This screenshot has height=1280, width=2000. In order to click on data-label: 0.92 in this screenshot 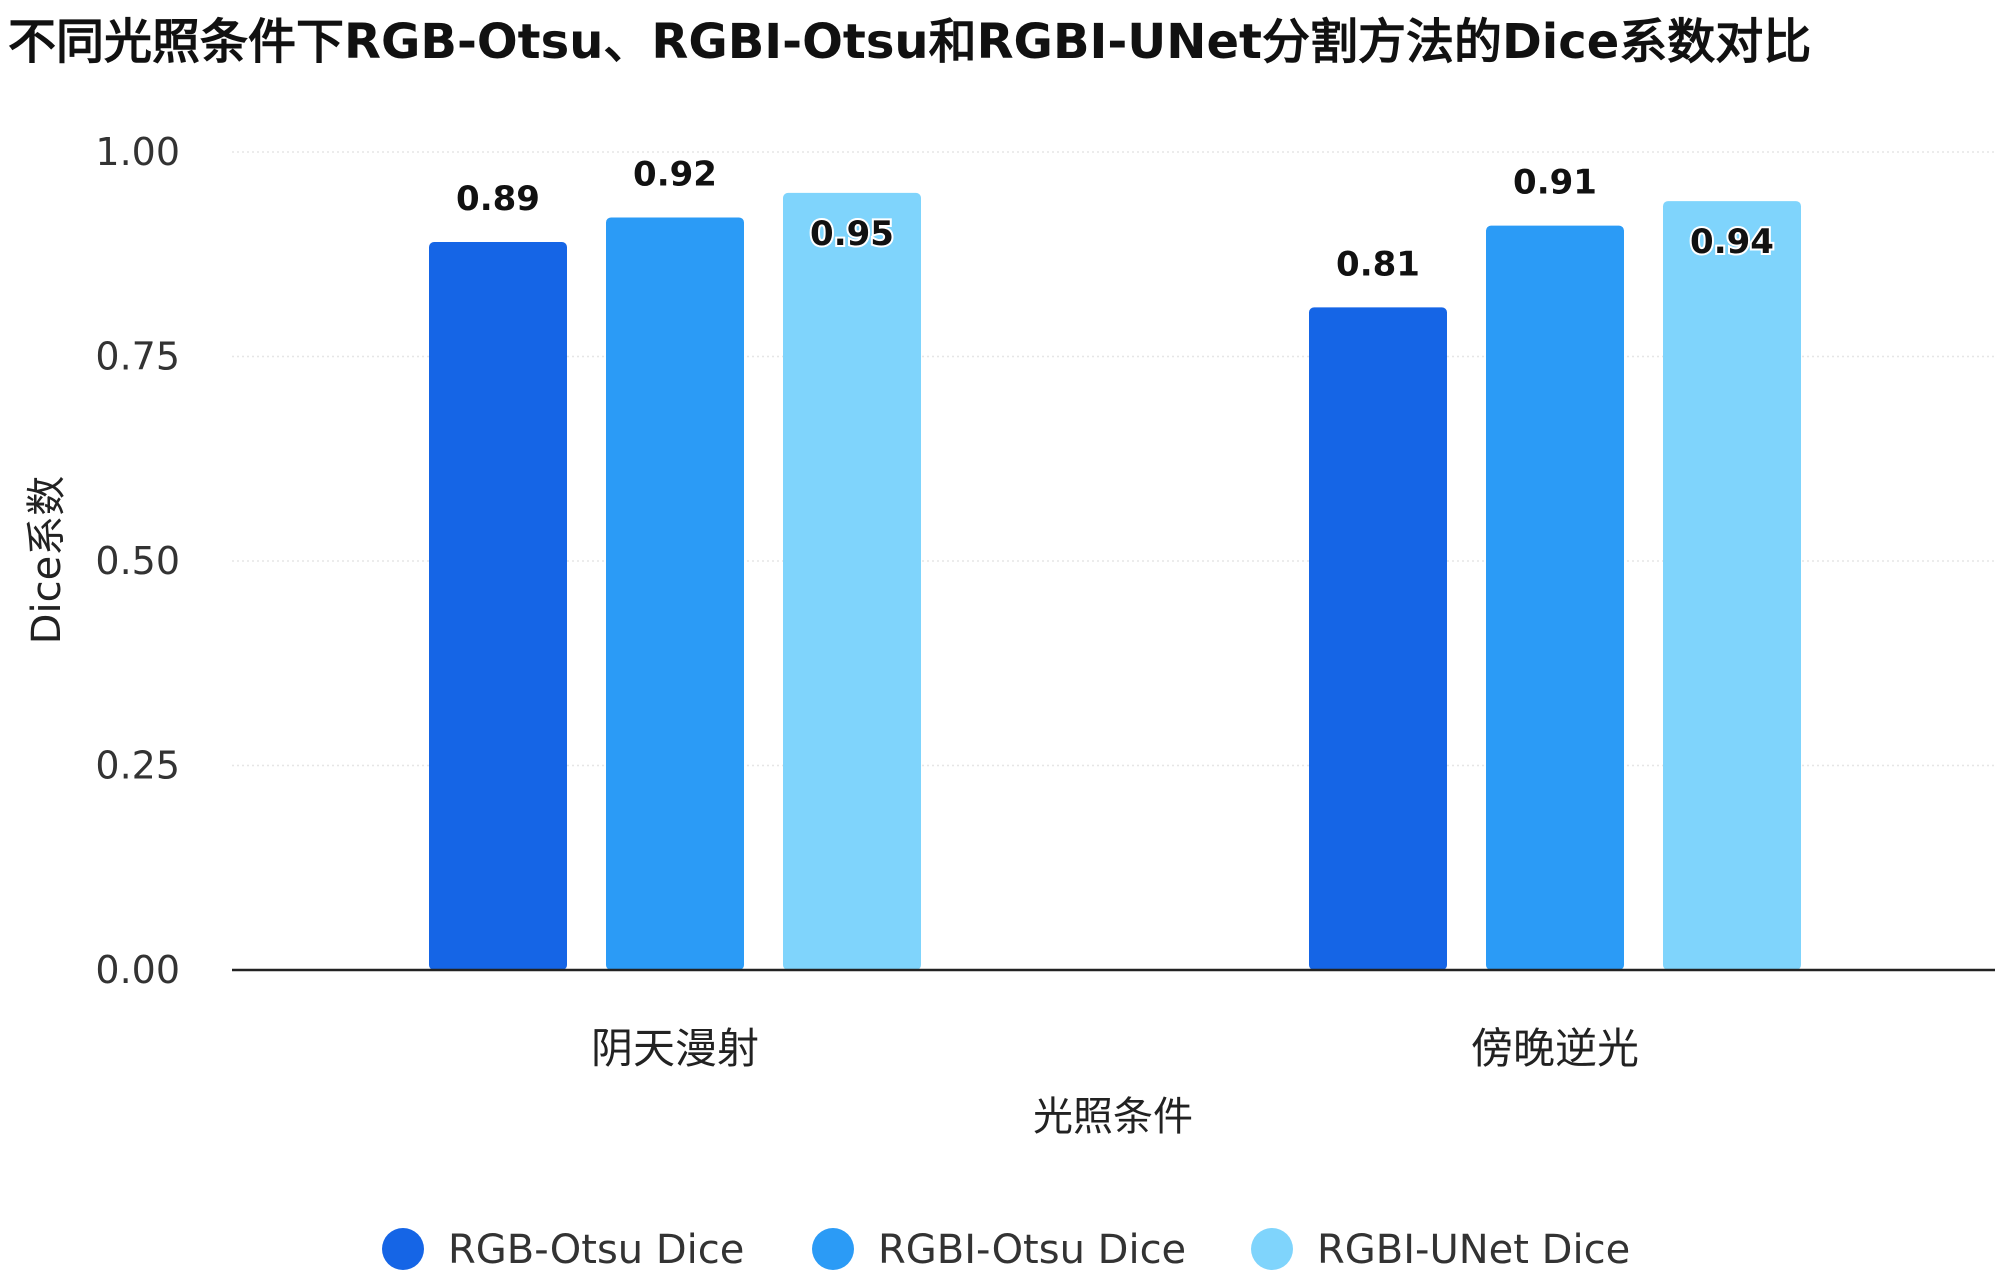, I will do `click(675, 174)`.